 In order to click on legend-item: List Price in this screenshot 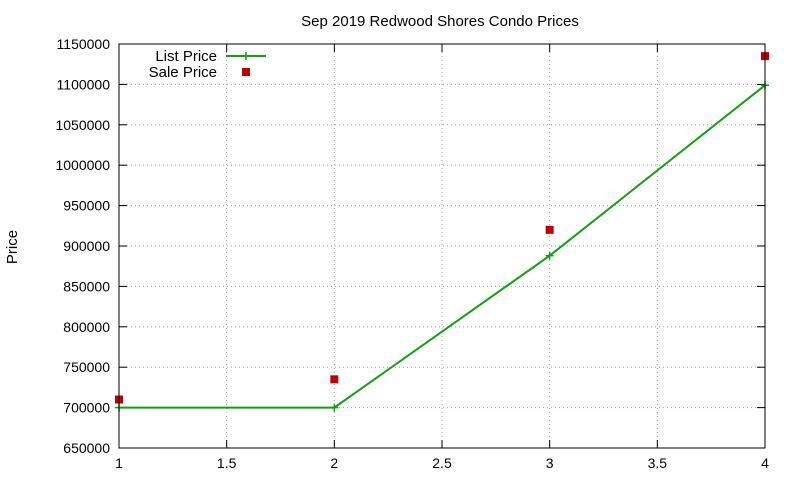, I will do `click(210, 56)`.